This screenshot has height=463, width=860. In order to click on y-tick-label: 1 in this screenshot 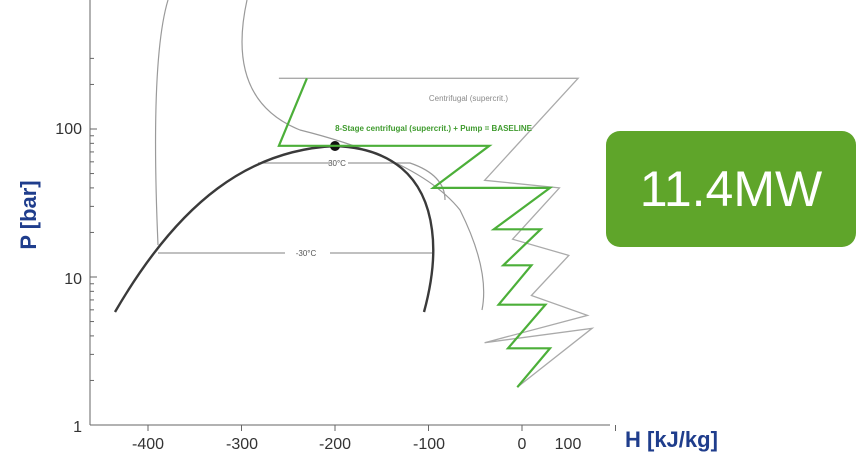, I will do `click(77, 427)`.